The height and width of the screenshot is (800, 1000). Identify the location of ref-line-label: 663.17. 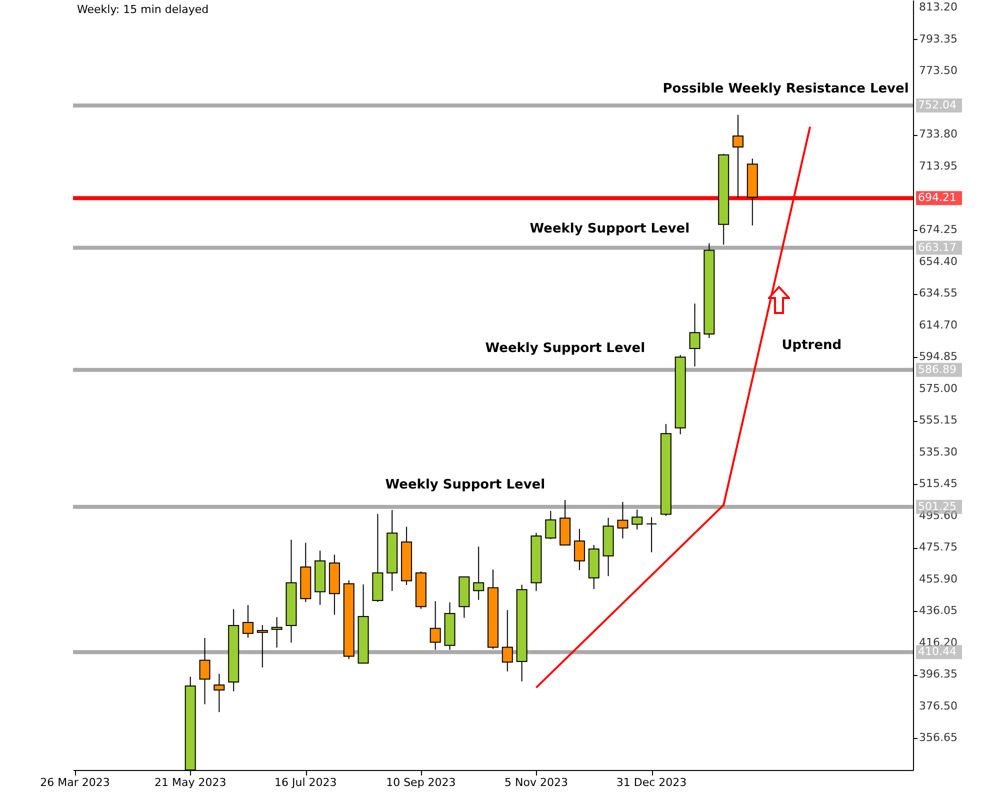
(937, 247).